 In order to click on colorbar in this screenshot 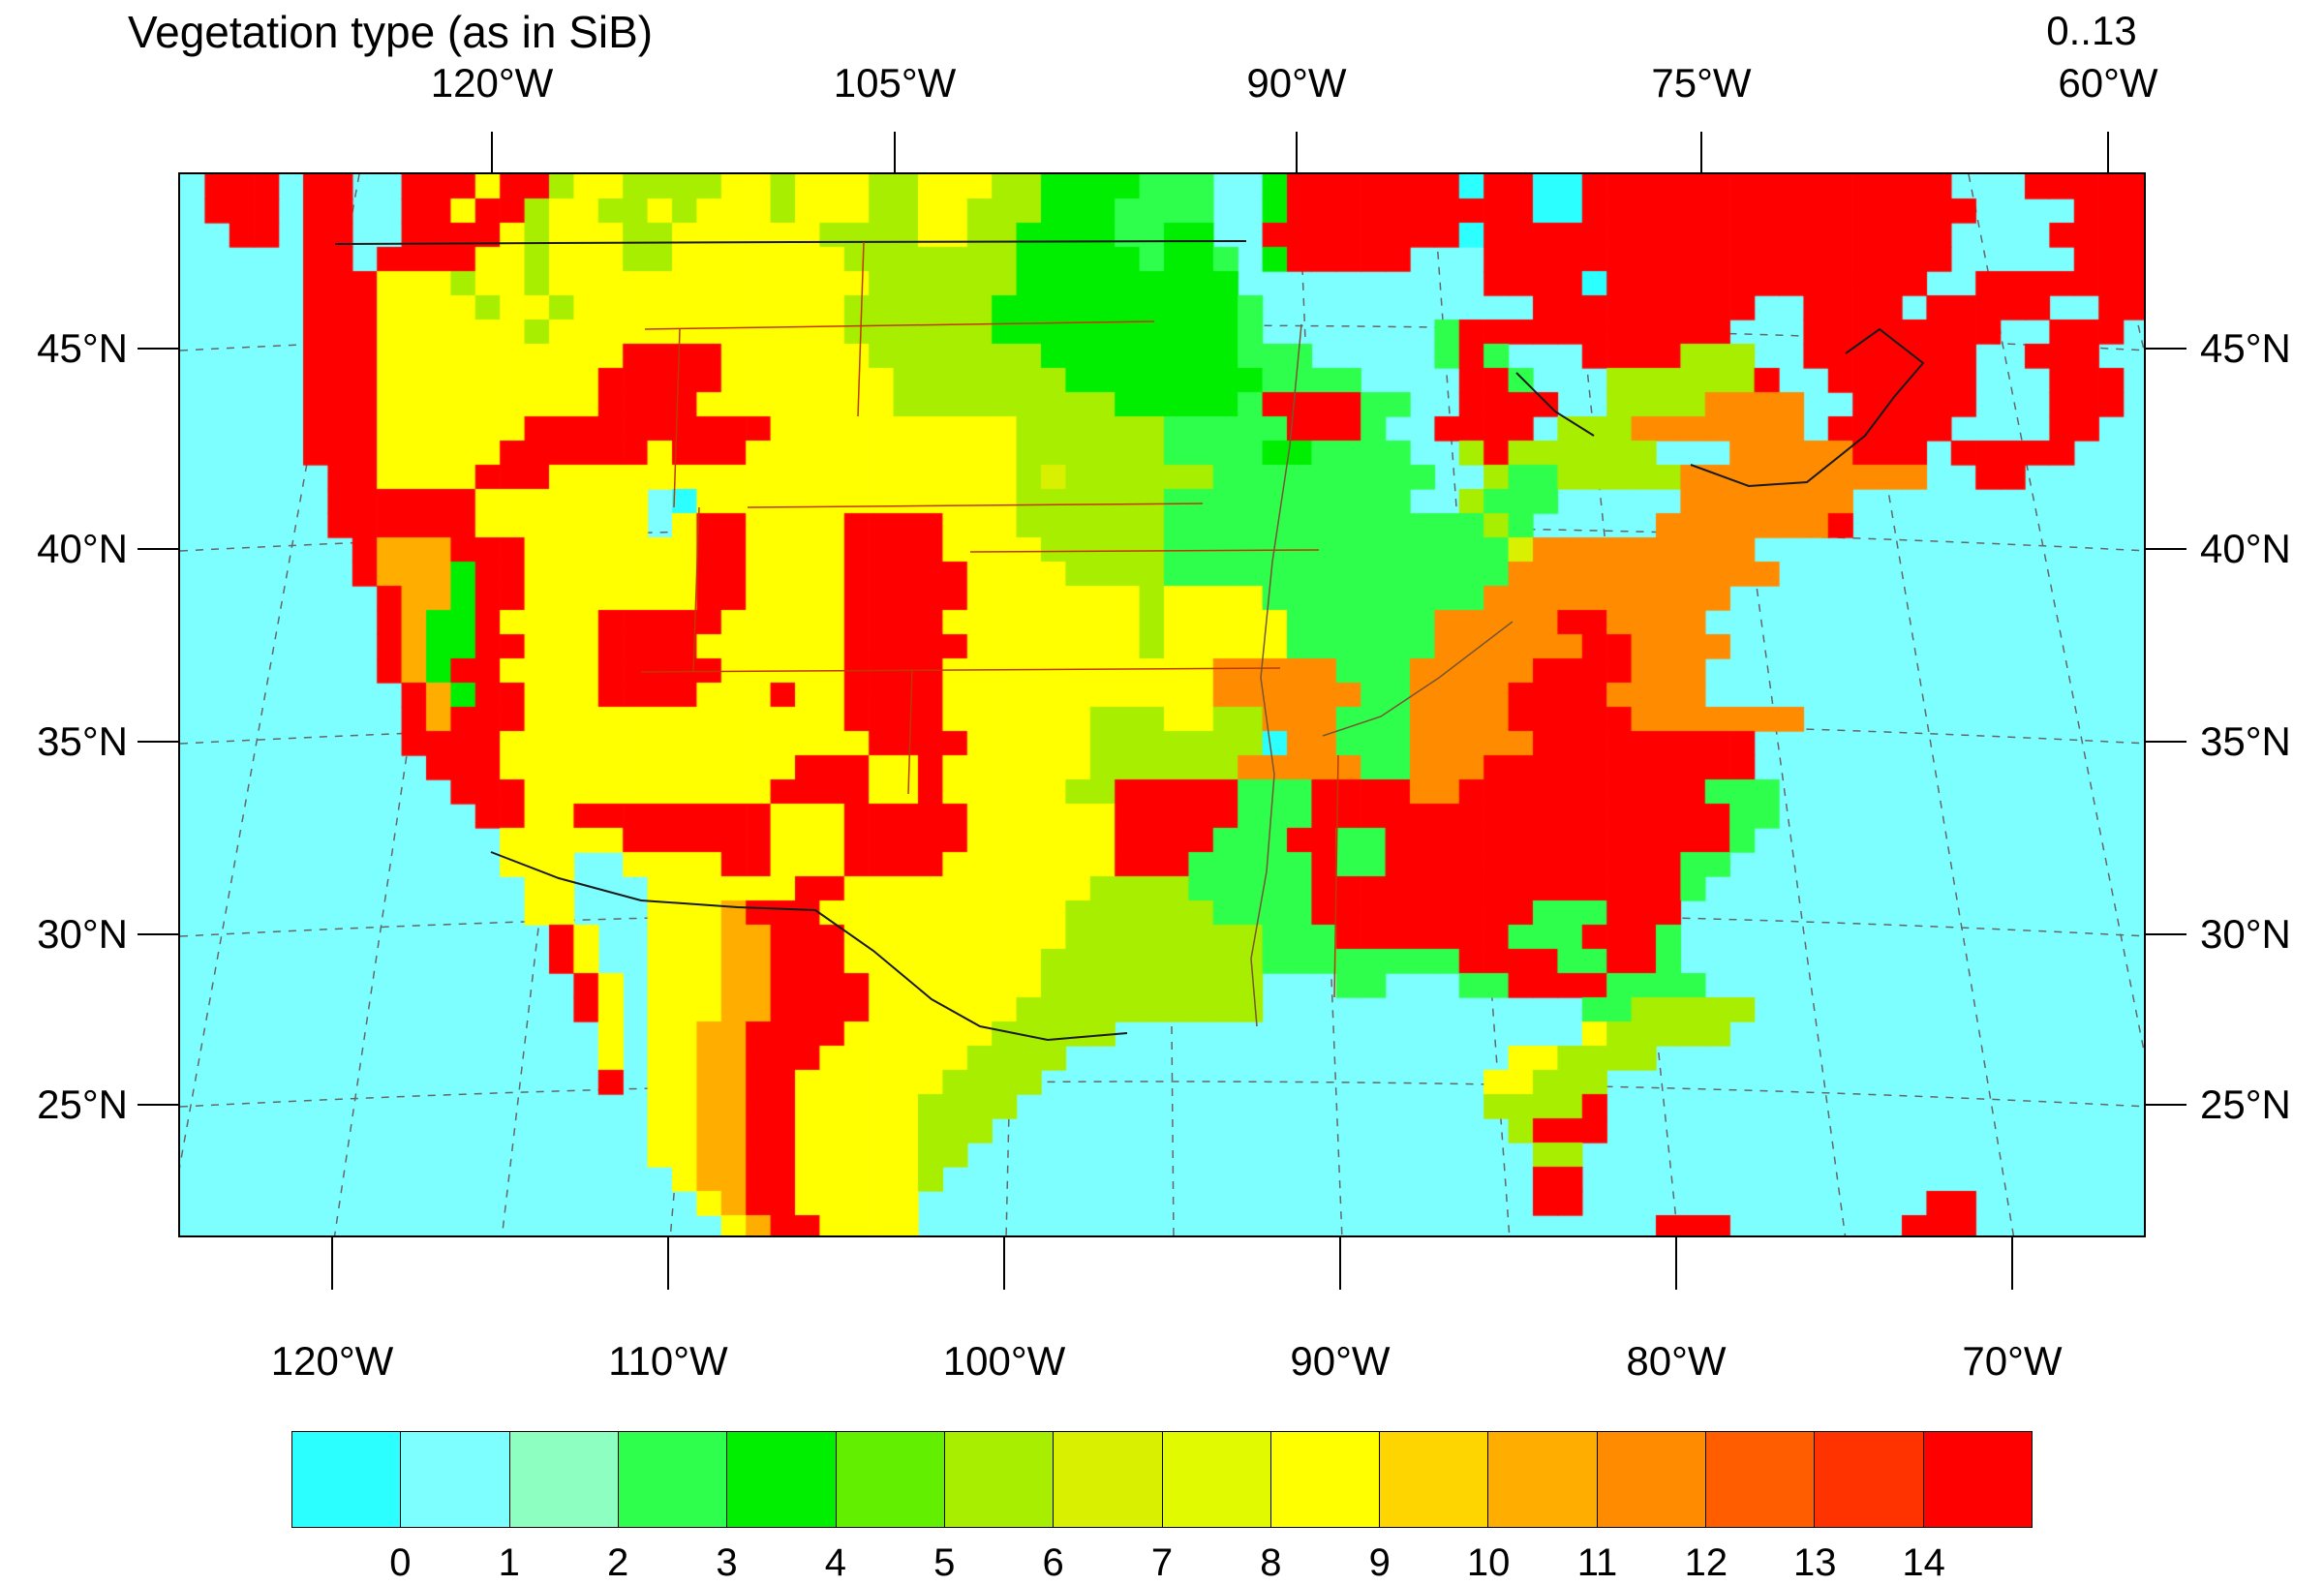, I will do `click(1162, 1479)`.